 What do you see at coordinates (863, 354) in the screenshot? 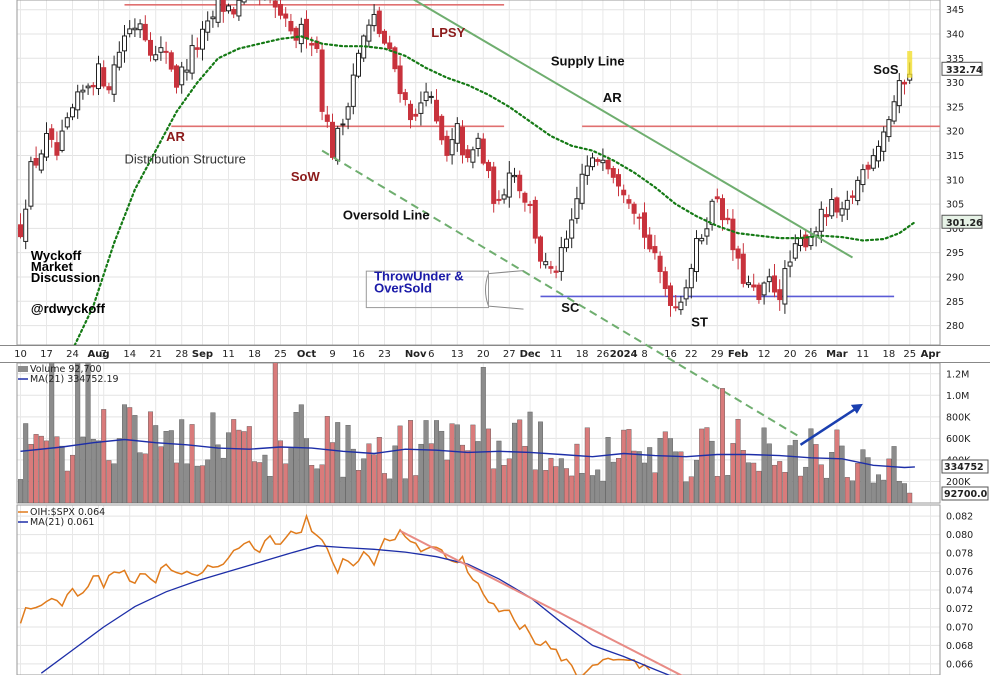
I see `x-tick-label: 11` at bounding box center [863, 354].